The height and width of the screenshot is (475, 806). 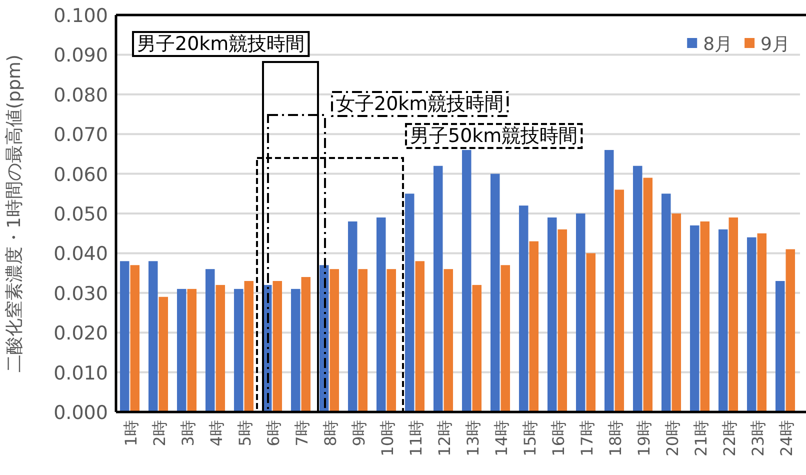 I want to click on y-tick-label: 0.070, so click(x=81, y=135).